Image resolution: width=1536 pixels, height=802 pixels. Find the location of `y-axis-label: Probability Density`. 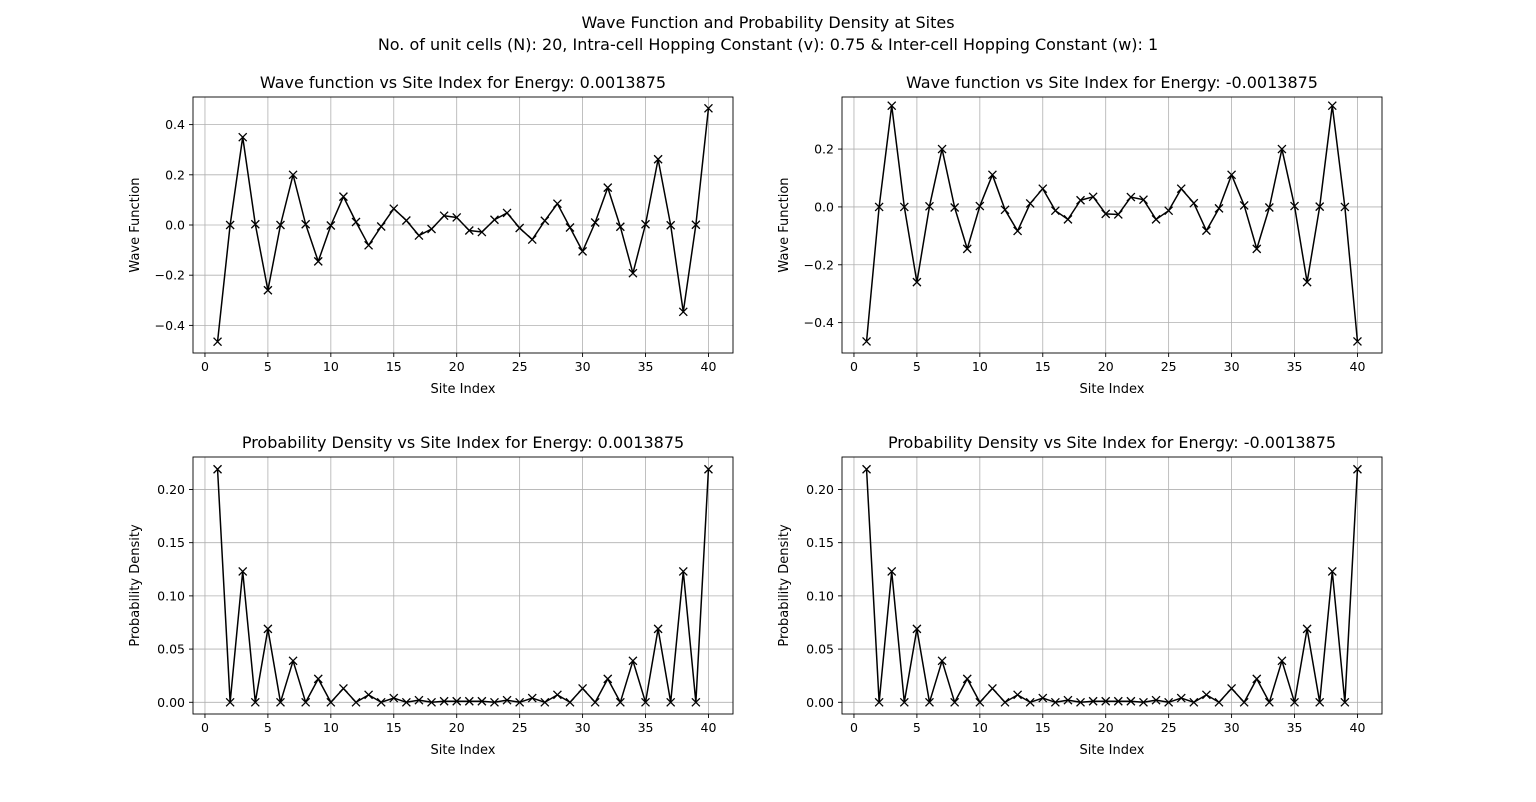

y-axis-label: Probability Density is located at coordinates (784, 585).